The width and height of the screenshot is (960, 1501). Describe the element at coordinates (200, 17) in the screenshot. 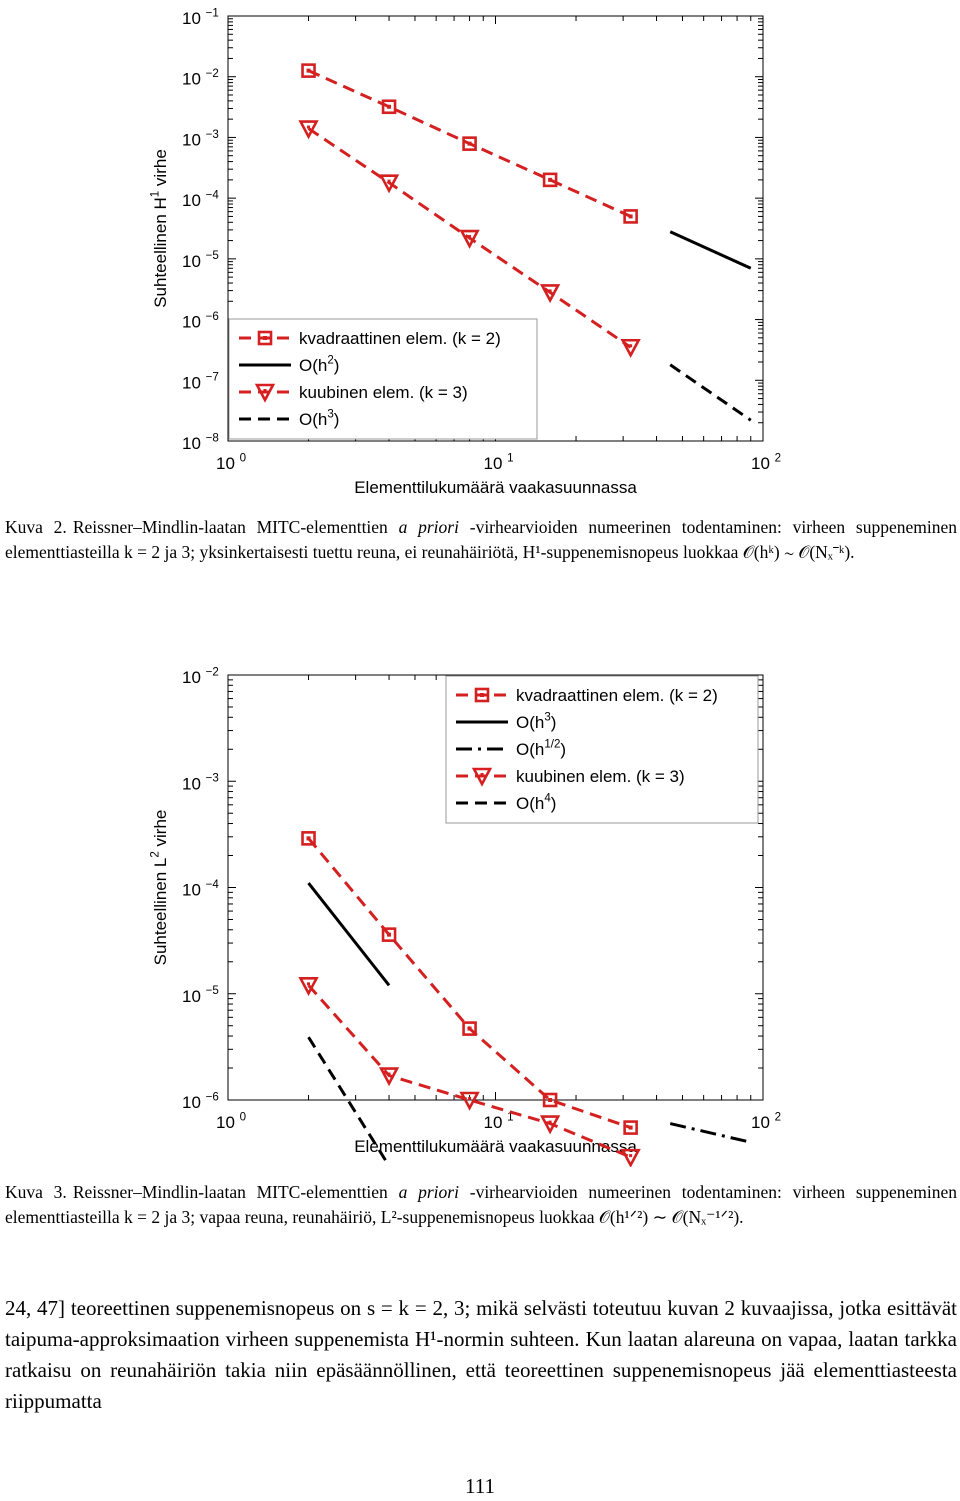

I see `y-tick-label: 10 −1` at that location.